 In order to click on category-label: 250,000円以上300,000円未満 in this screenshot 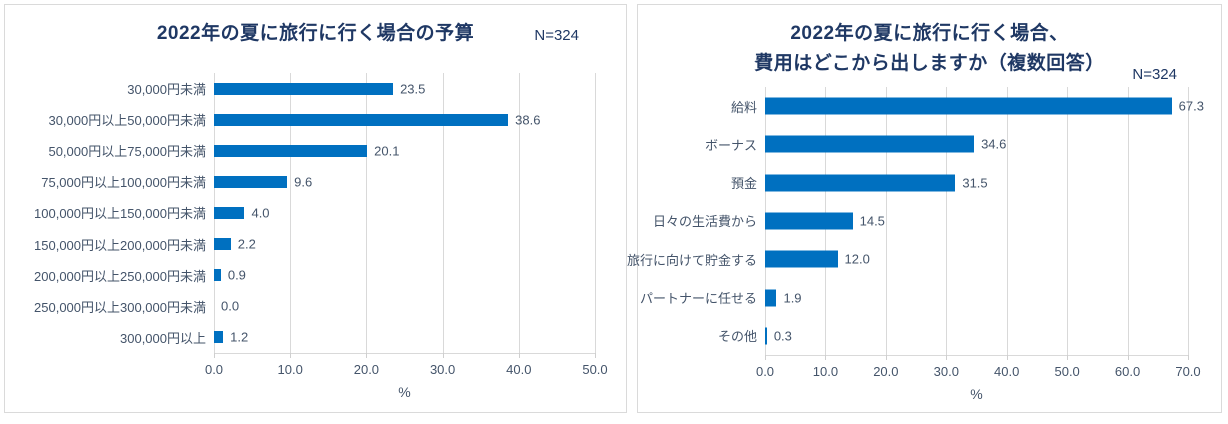, I will do `click(120, 307)`.